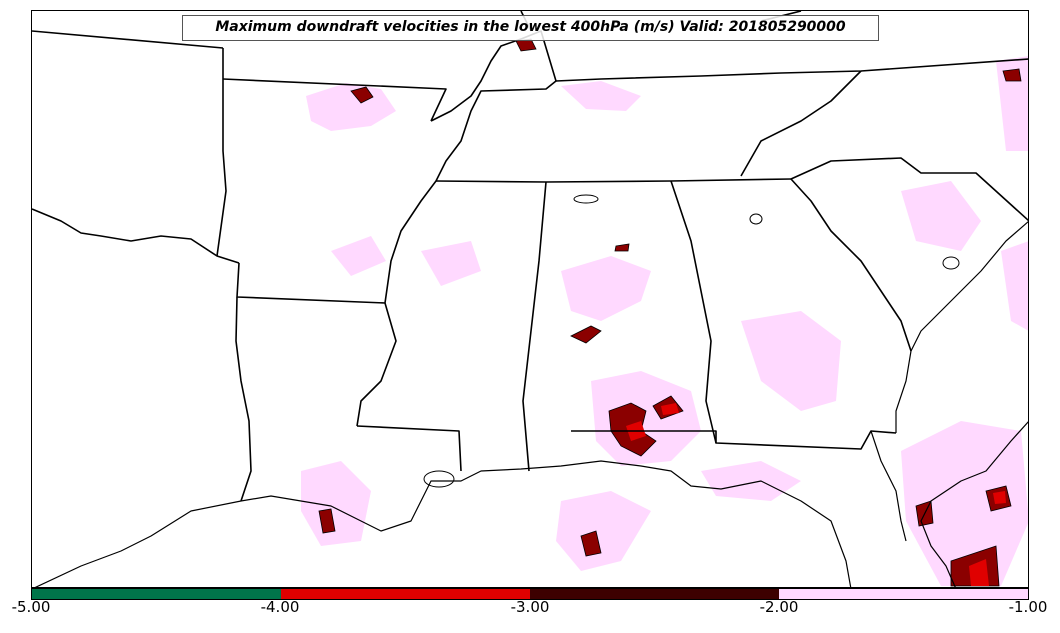 This screenshot has width=1060, height=633. What do you see at coordinates (1028, 607) in the screenshot?
I see `colorbar-tick-5: -1.00` at bounding box center [1028, 607].